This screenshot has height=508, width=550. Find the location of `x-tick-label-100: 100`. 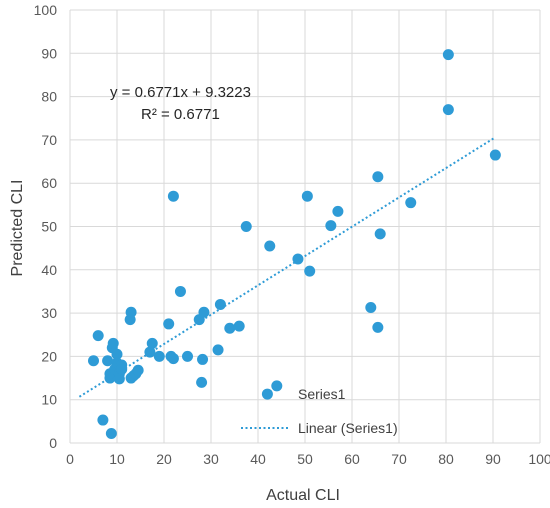

x-tick-label-100: 100 is located at coordinates (539, 459).